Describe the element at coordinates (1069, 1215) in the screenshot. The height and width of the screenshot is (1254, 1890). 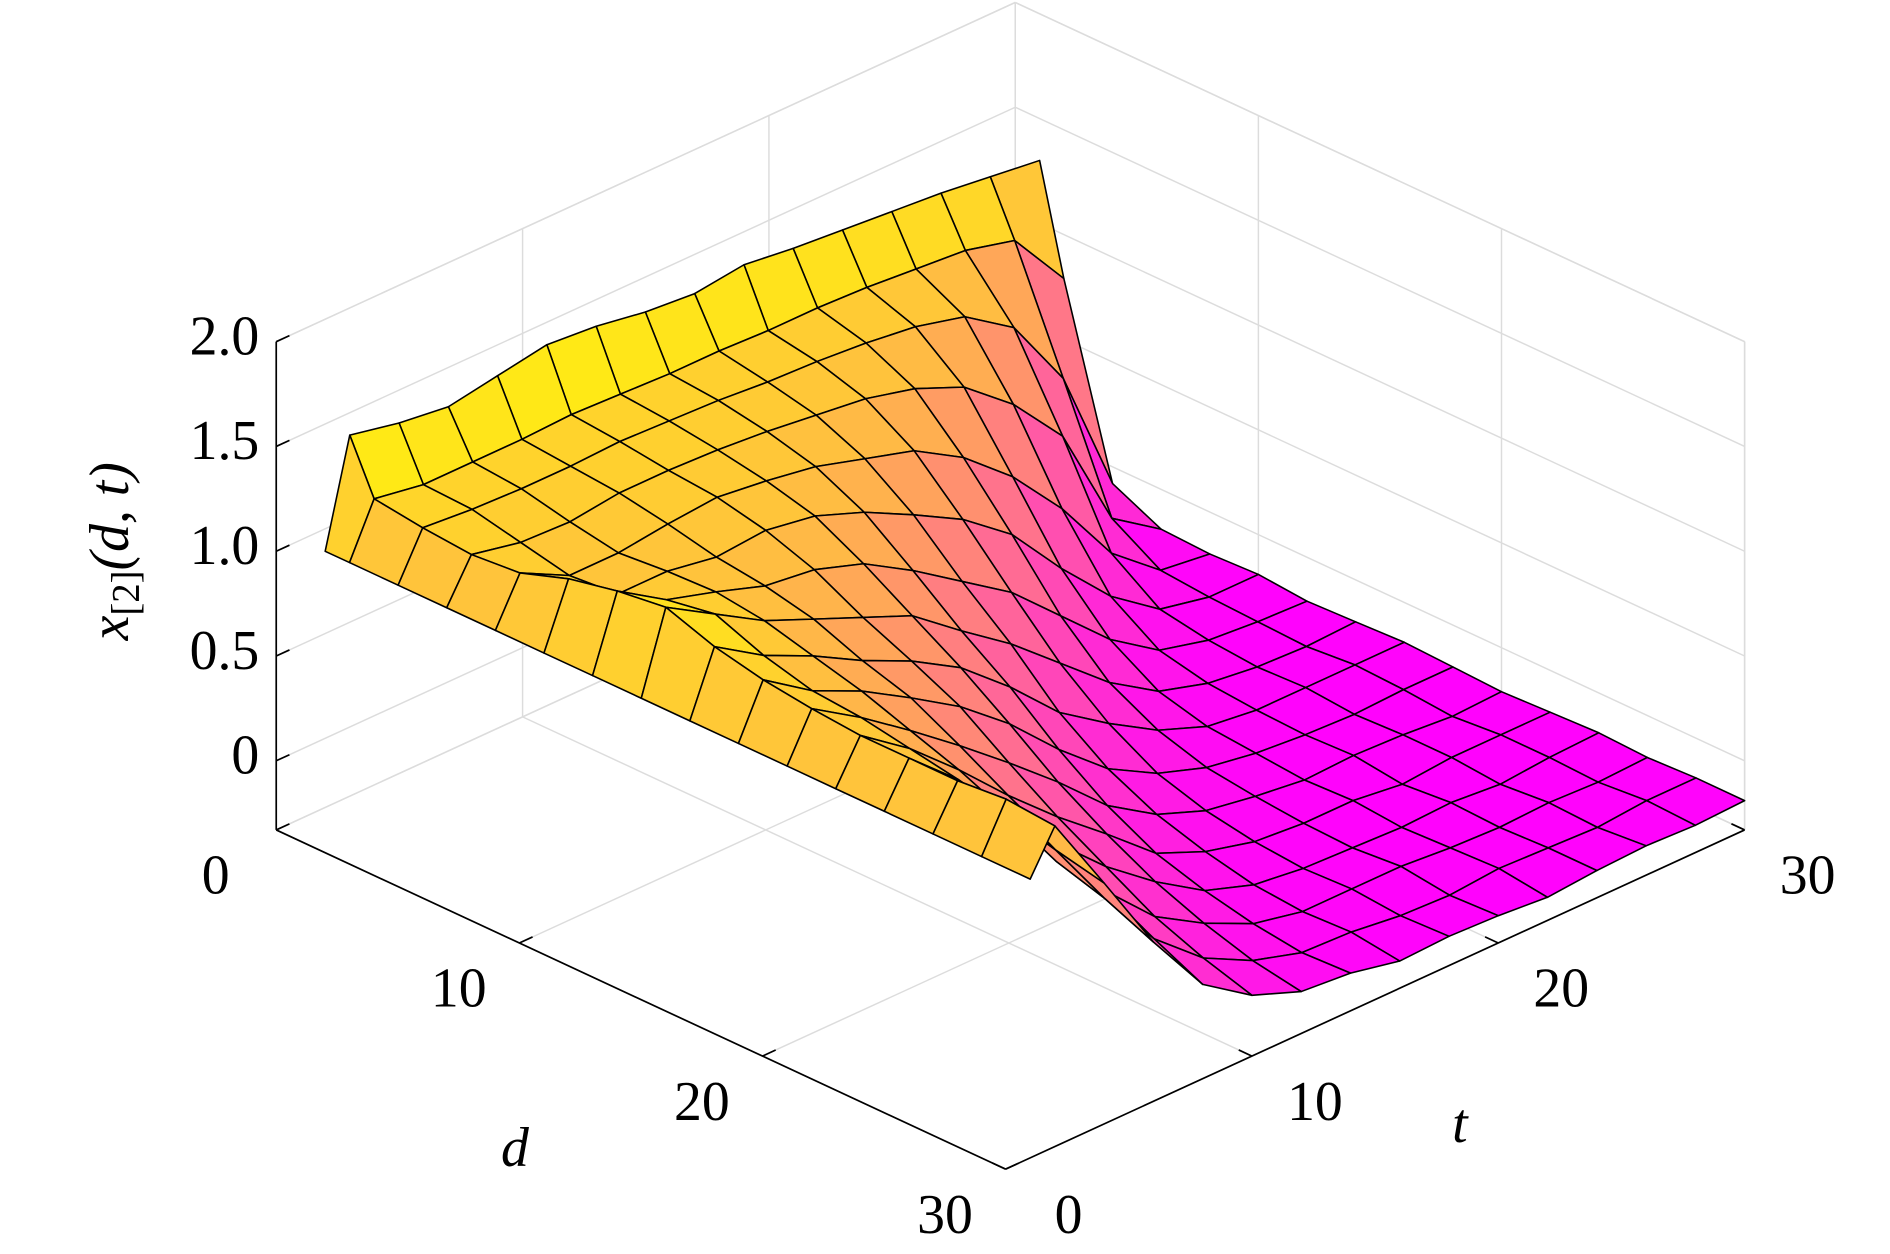
I see `y-tick-label: 0` at that location.